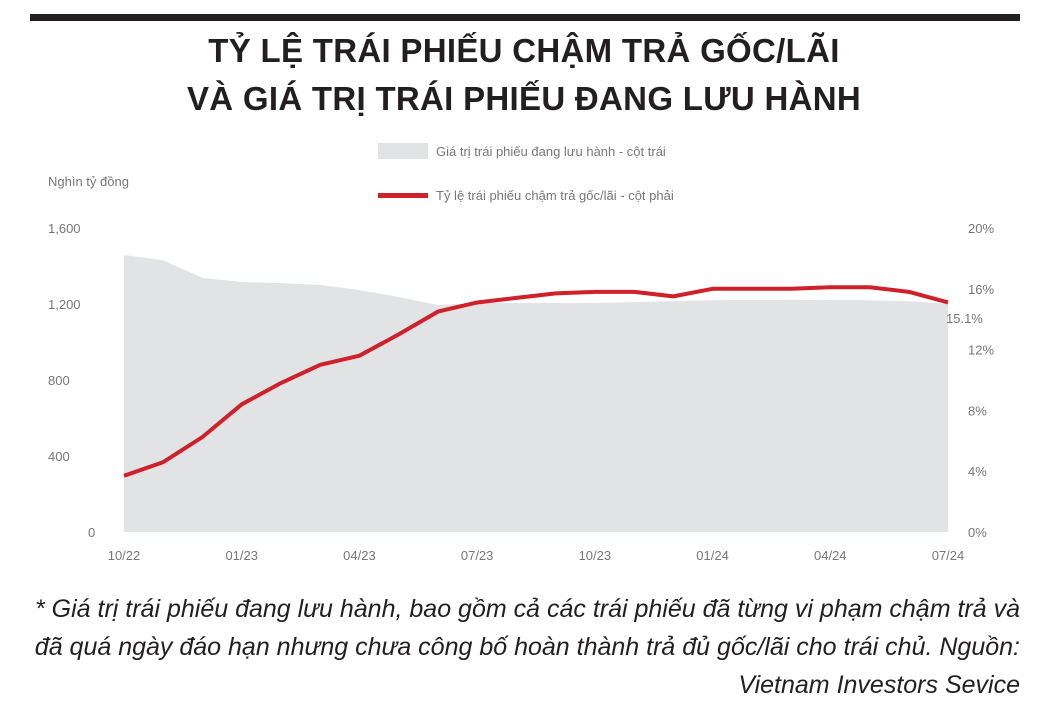 The height and width of the screenshot is (719, 1048). What do you see at coordinates (977, 410) in the screenshot?
I see `y2-tick-label: 8%` at bounding box center [977, 410].